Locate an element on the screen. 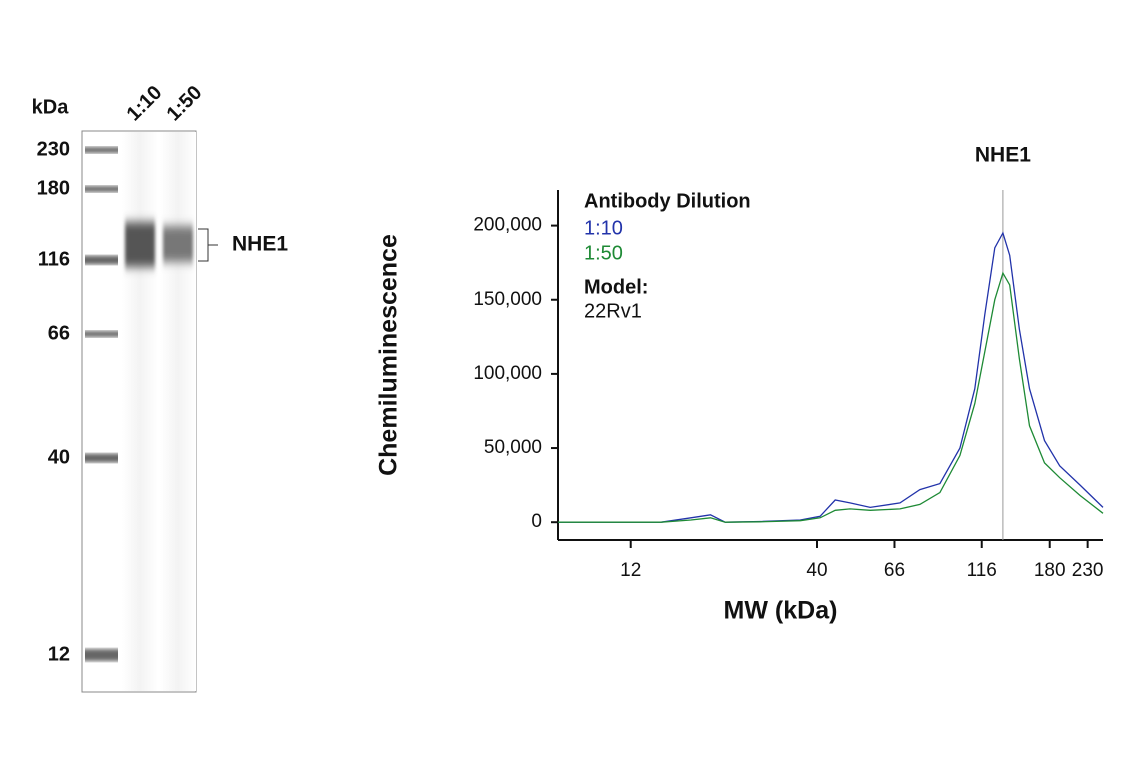  annotation-label: NHE1 is located at coordinates (1003, 155).